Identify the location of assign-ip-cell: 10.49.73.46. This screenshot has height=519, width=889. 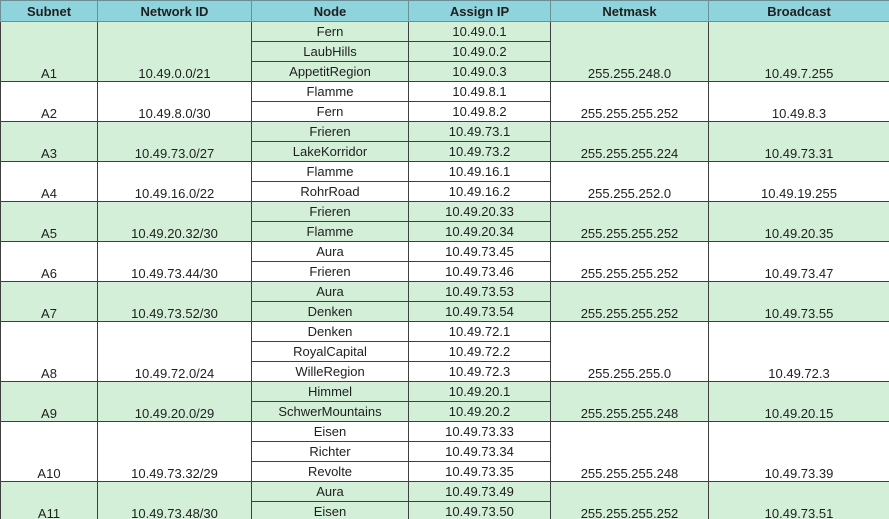
(479, 271).